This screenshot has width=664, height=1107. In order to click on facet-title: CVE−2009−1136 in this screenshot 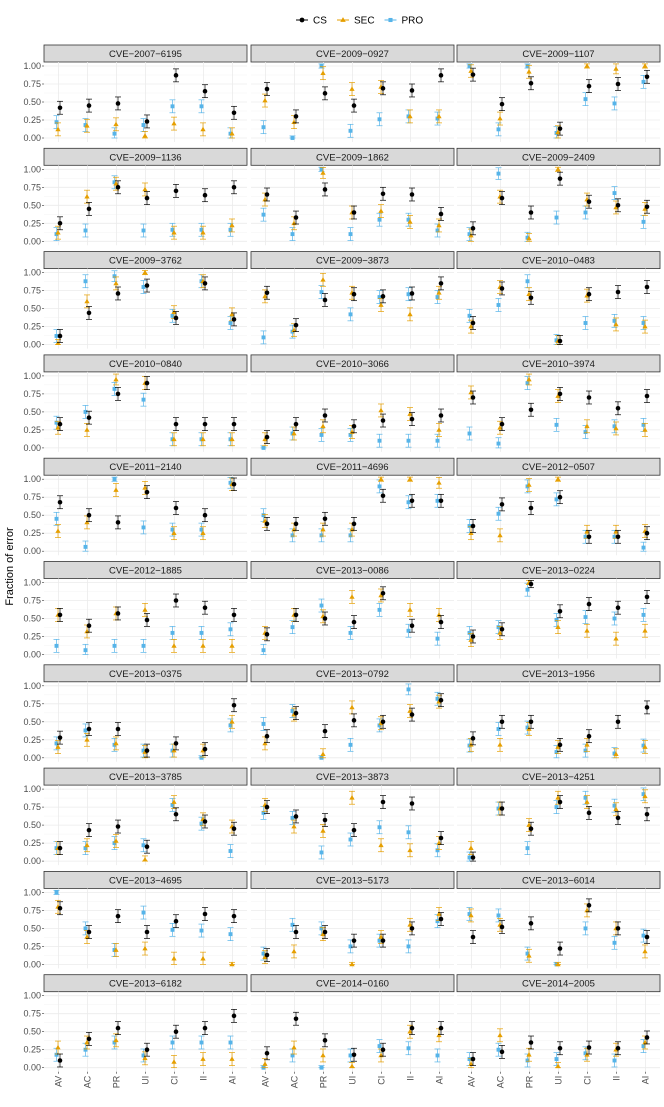, I will do `click(145, 157)`.